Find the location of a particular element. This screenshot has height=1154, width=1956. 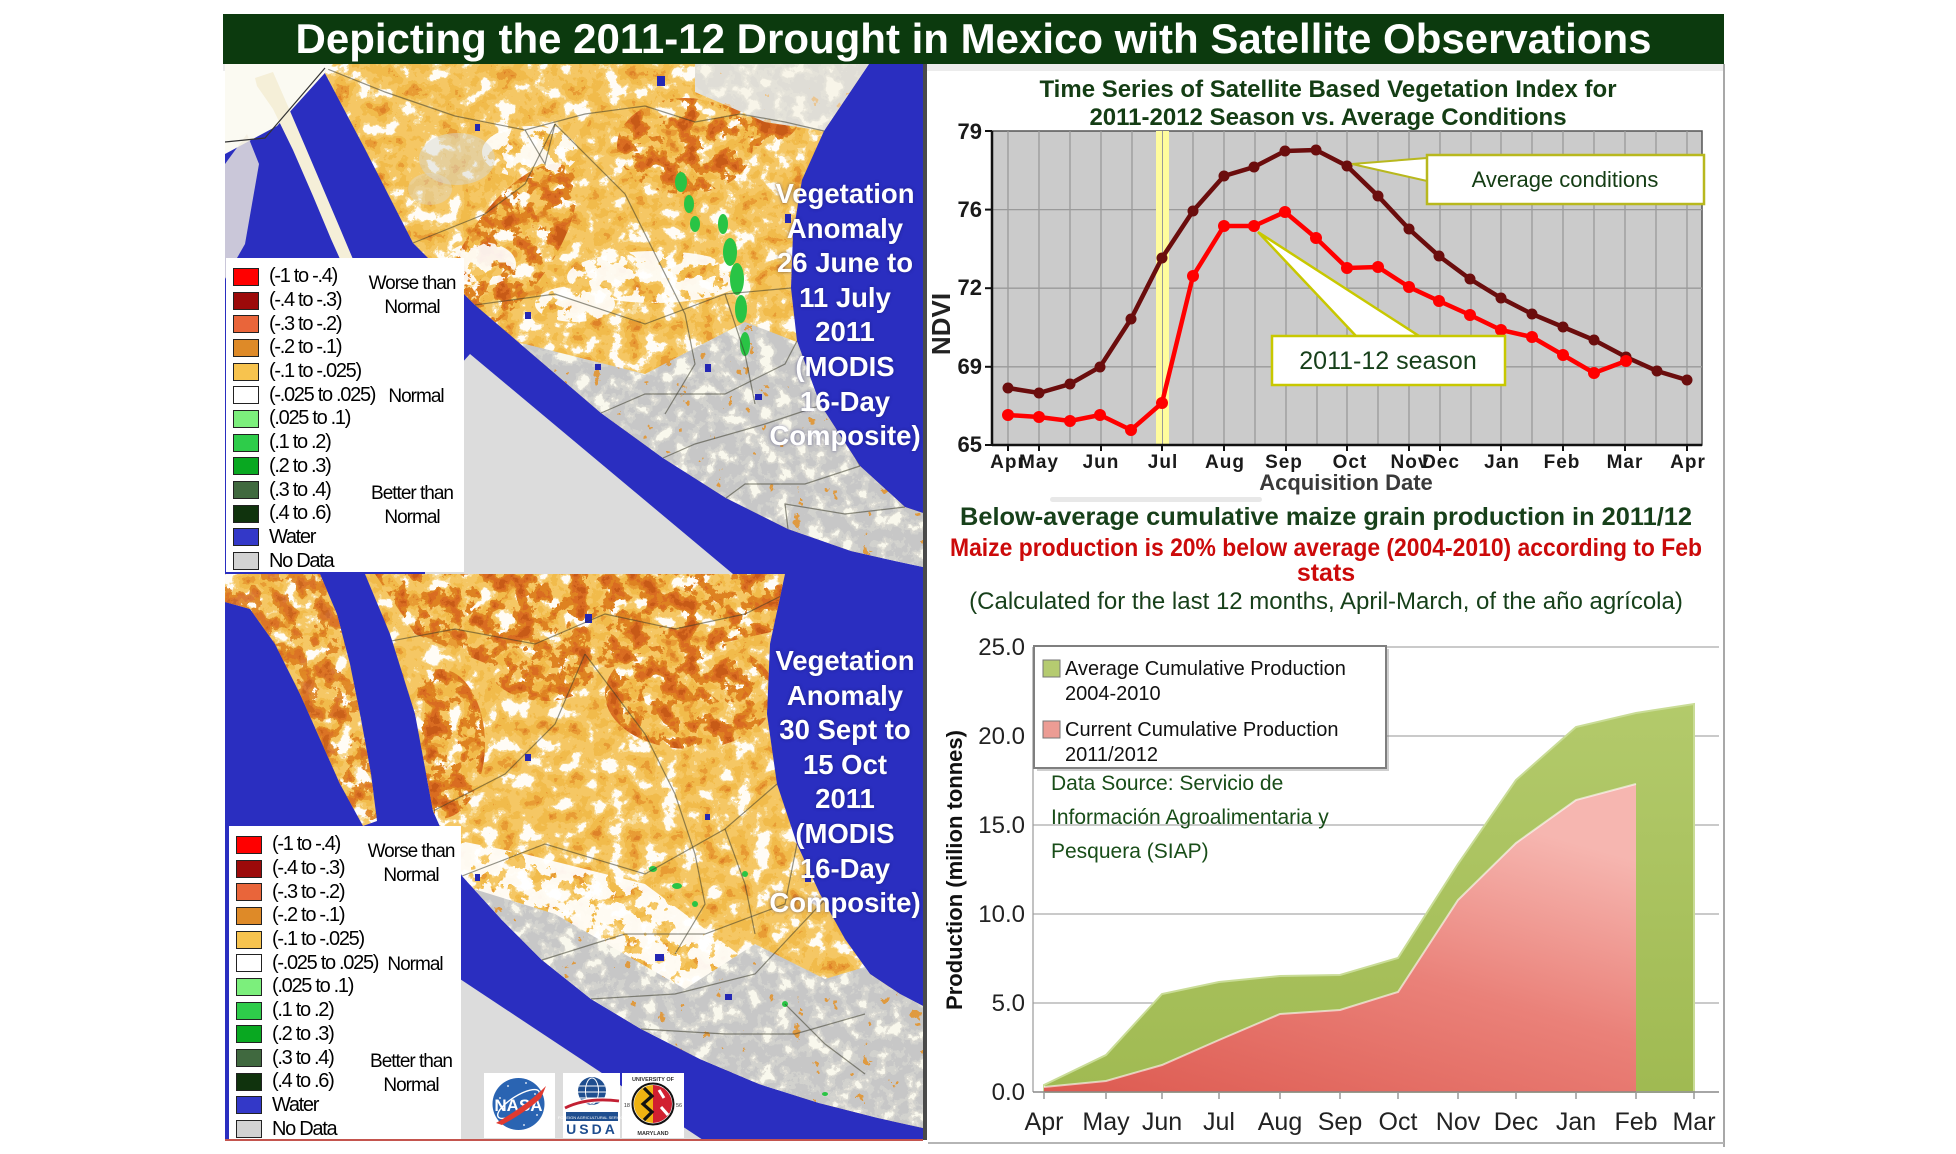

svg-text: Average Cumulative Production is located at coordinates (1205, 669).